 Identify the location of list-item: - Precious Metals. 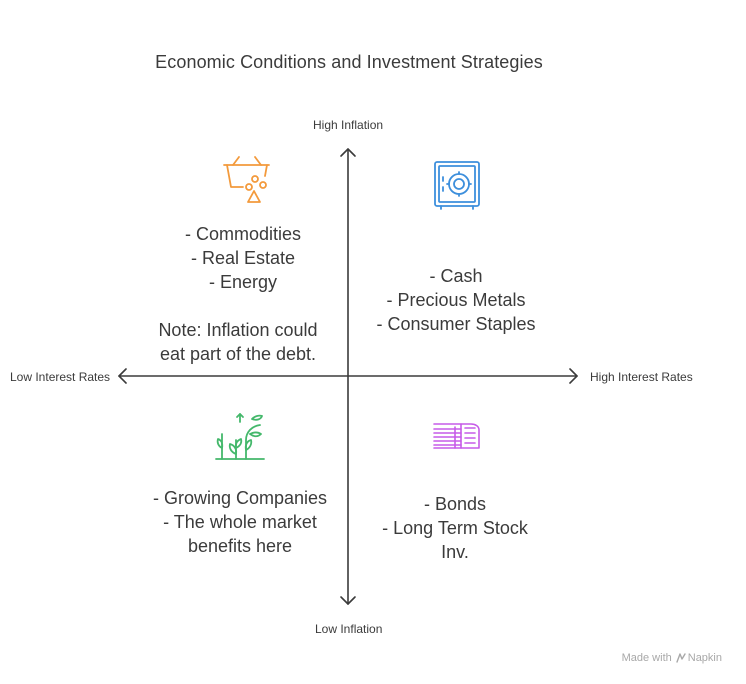
(456, 300).